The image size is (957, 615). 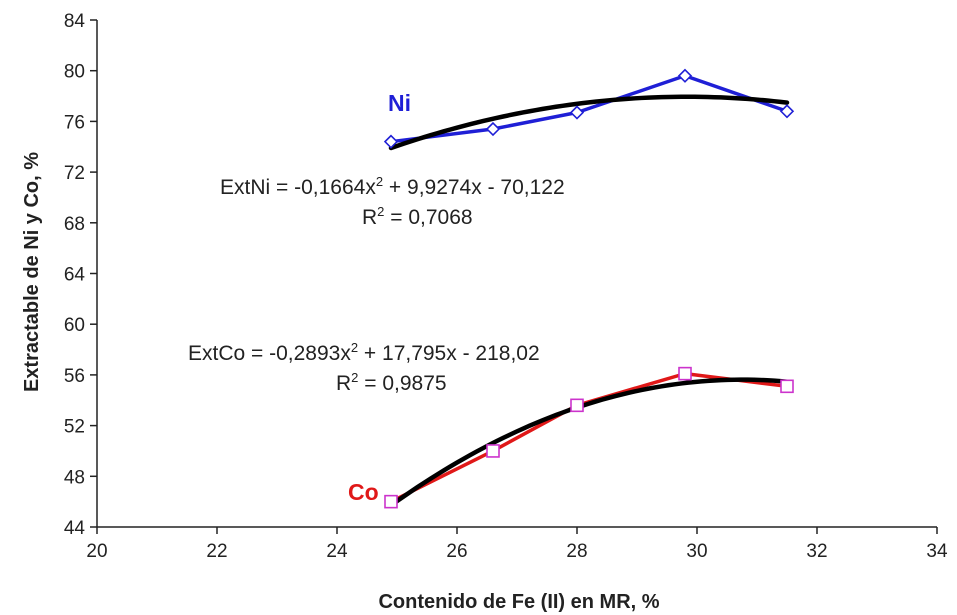 What do you see at coordinates (399, 103) in the screenshot?
I see `series-label-ni: Ni` at bounding box center [399, 103].